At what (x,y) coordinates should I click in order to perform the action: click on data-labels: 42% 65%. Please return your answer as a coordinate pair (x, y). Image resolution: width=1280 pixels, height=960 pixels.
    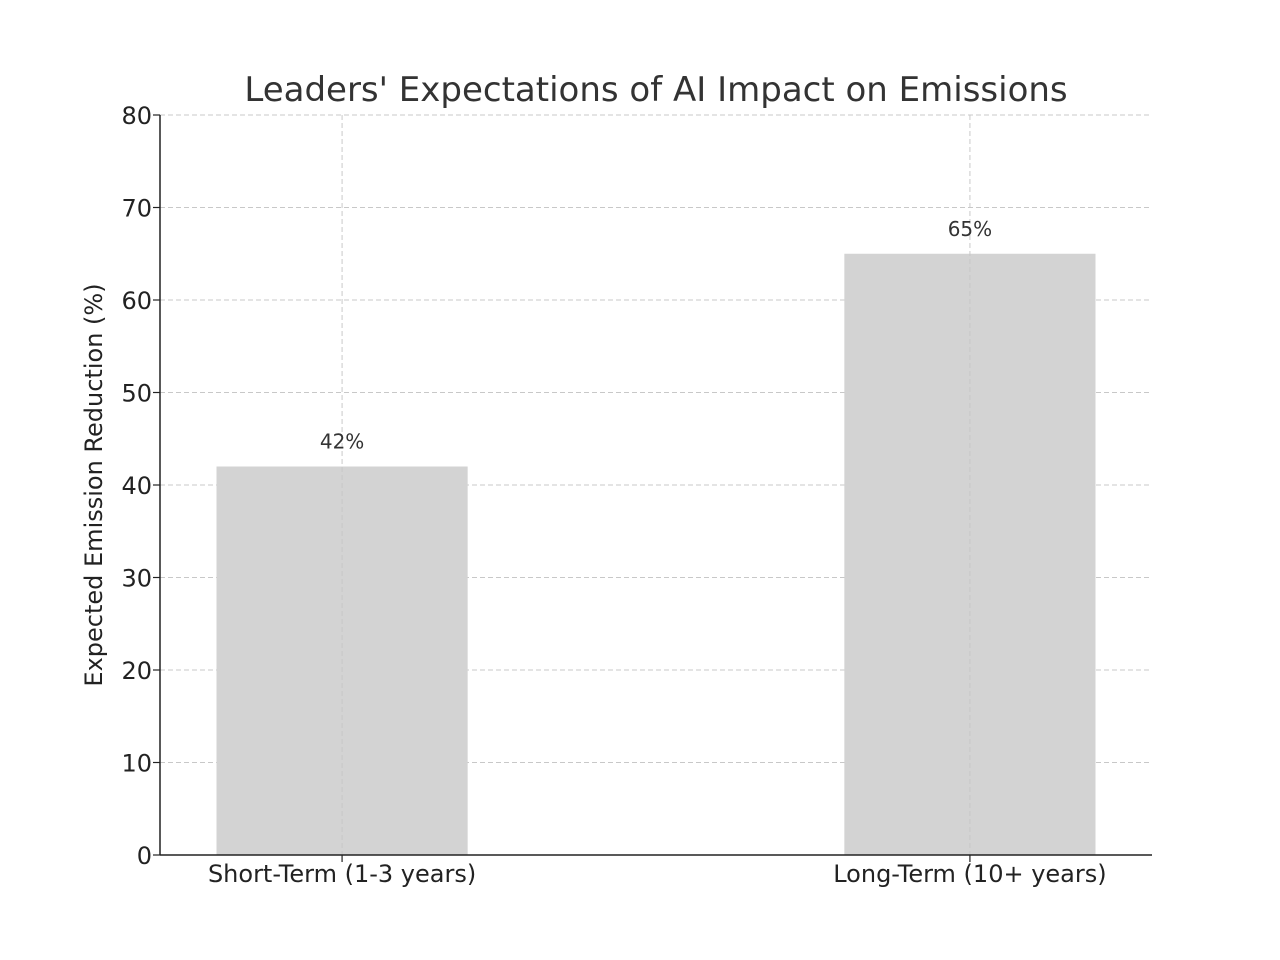
    Looking at the image, I should click on (656, 335).